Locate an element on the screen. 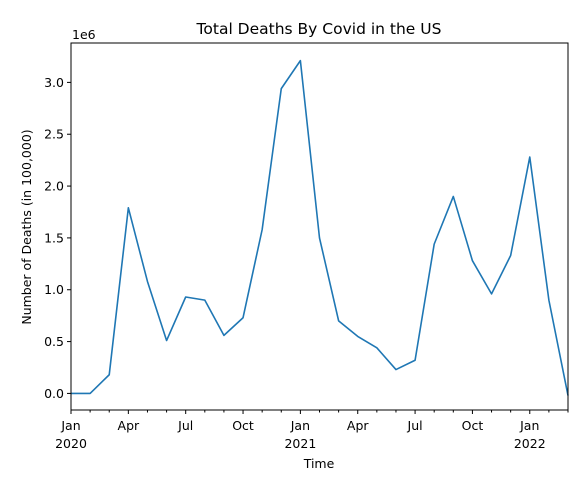 The image size is (587, 491). y-tick-label: 2.5 is located at coordinates (54, 134).